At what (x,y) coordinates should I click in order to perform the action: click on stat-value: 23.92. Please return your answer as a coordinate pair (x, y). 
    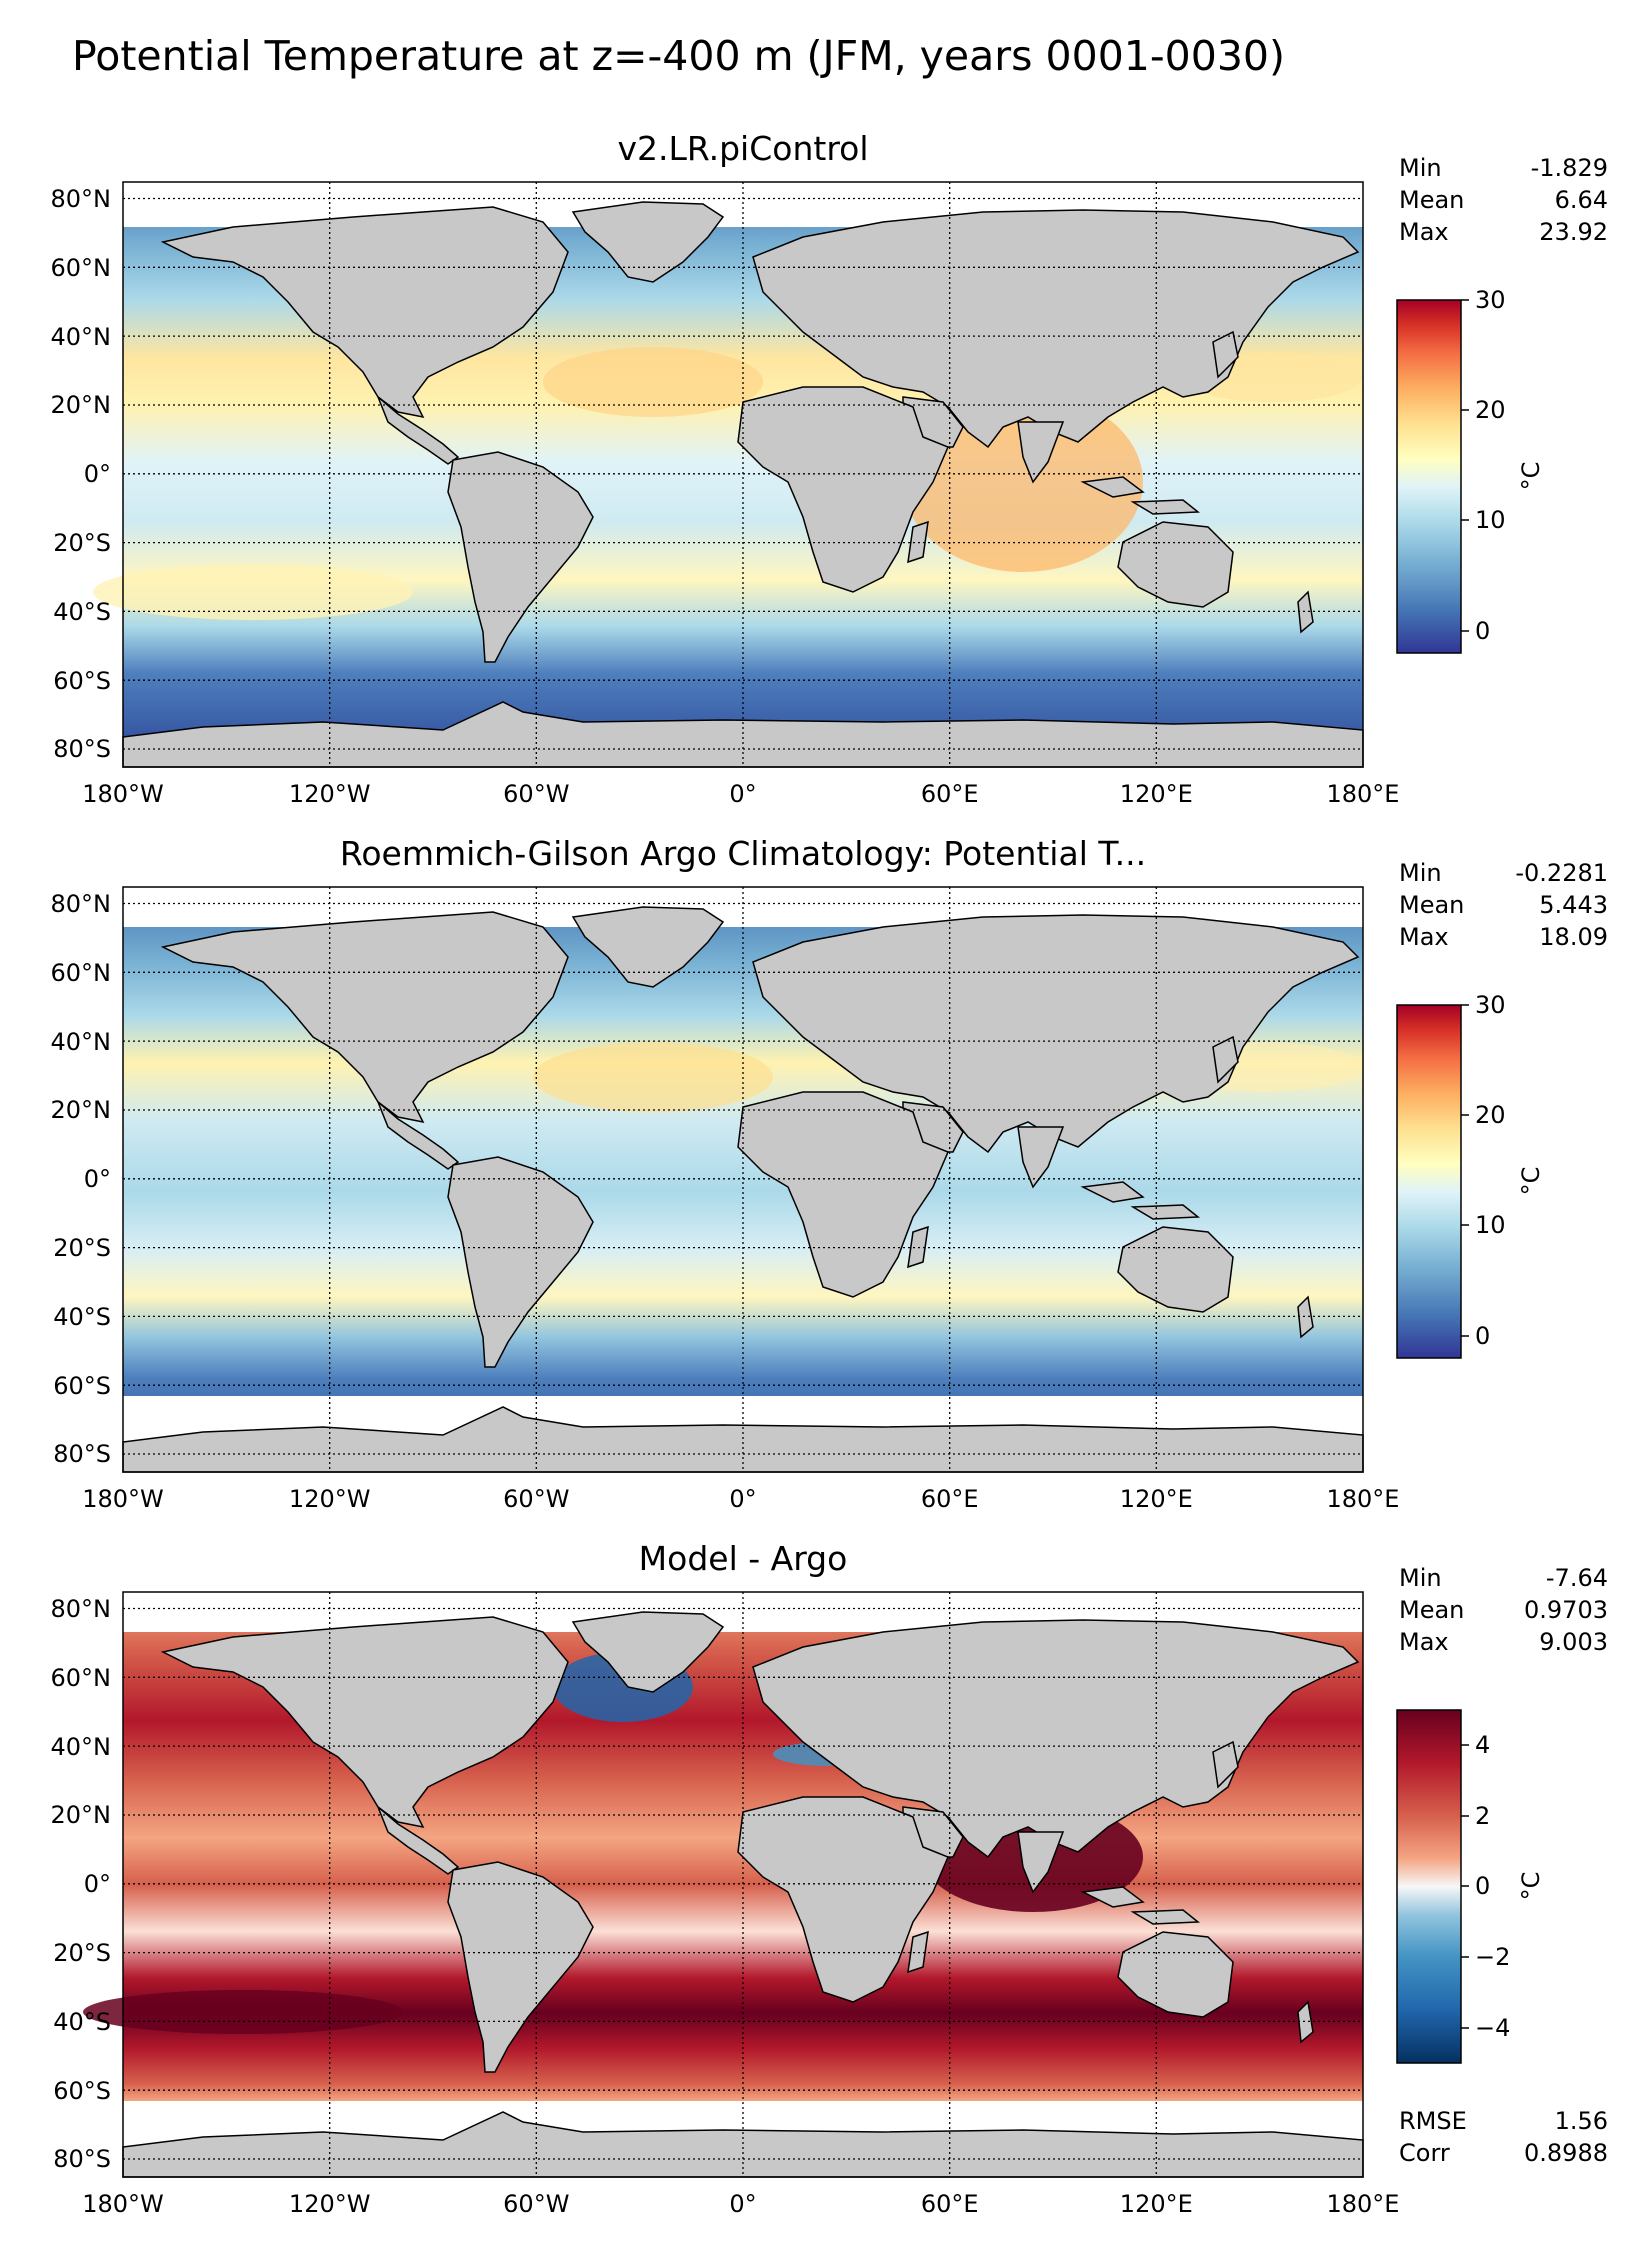
    Looking at the image, I should click on (1573, 232).